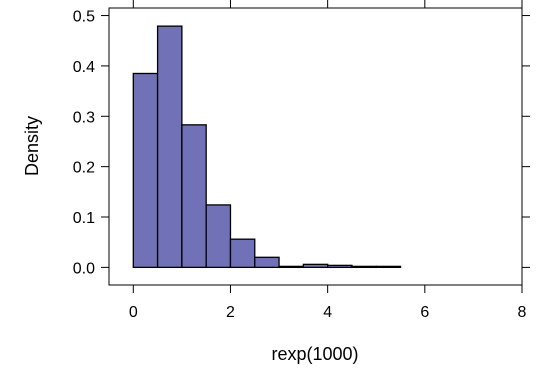 The width and height of the screenshot is (536, 368). I want to click on y-tick-label: 0.4, so click(84, 67).